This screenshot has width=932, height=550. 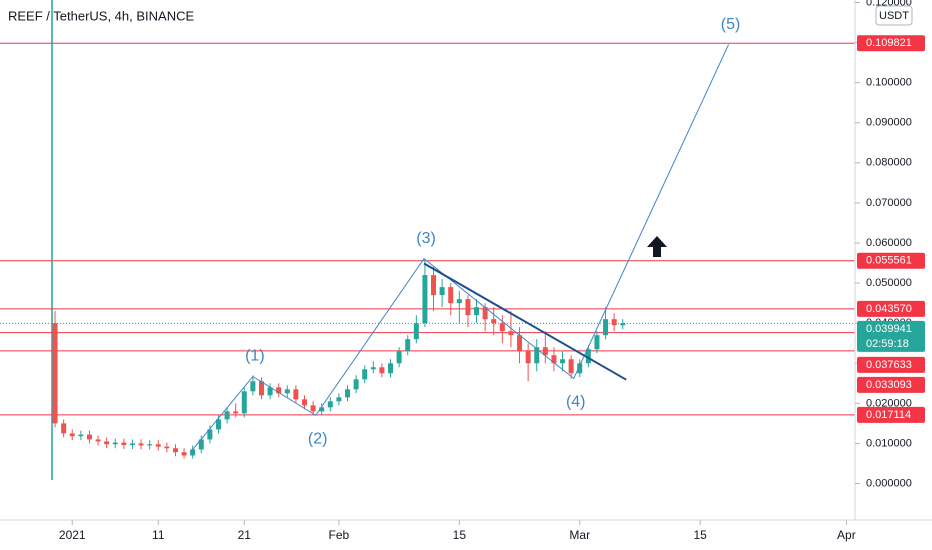 I want to click on y-tick-label: 0.020000, so click(x=889, y=403).